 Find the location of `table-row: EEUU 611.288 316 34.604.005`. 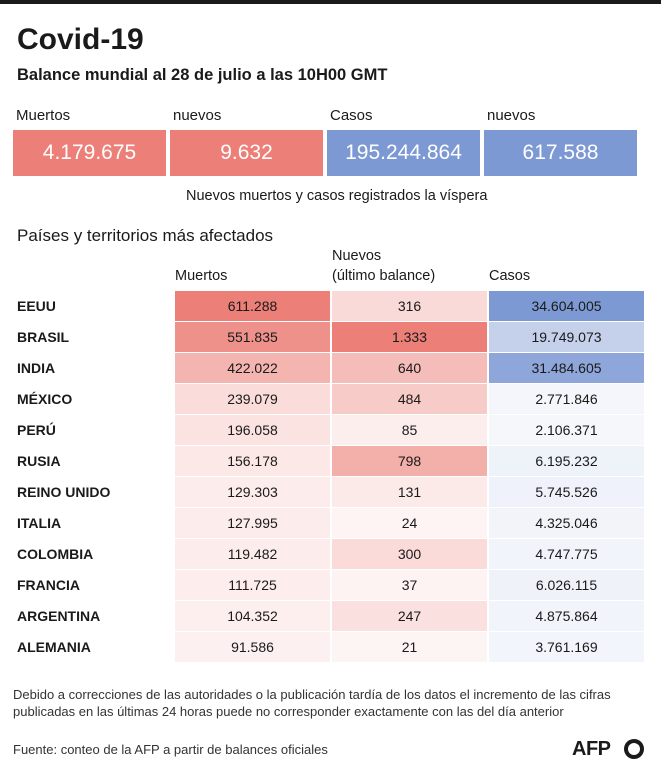

table-row: EEUU 611.288 316 34.604.005 is located at coordinates (328, 306).